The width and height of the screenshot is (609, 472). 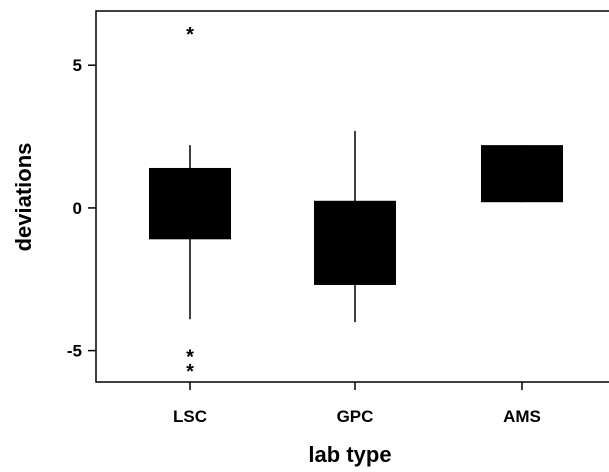 What do you see at coordinates (357, 404) in the screenshot?
I see `x-axis: LSC GPC AMS` at bounding box center [357, 404].